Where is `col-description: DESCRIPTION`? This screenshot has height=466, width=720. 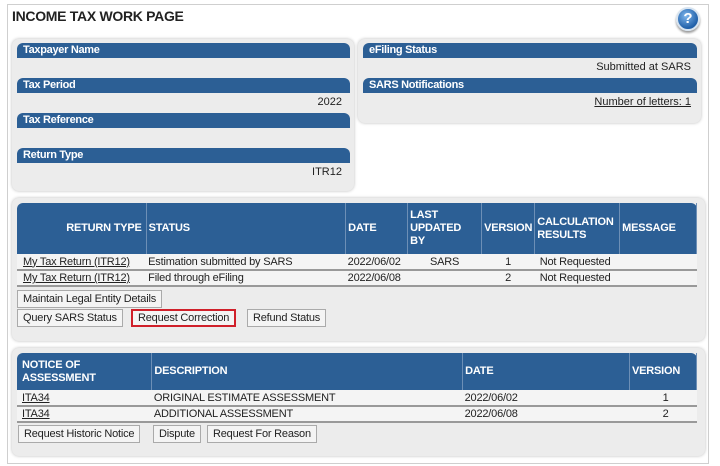 col-description: DESCRIPTION is located at coordinates (307, 371).